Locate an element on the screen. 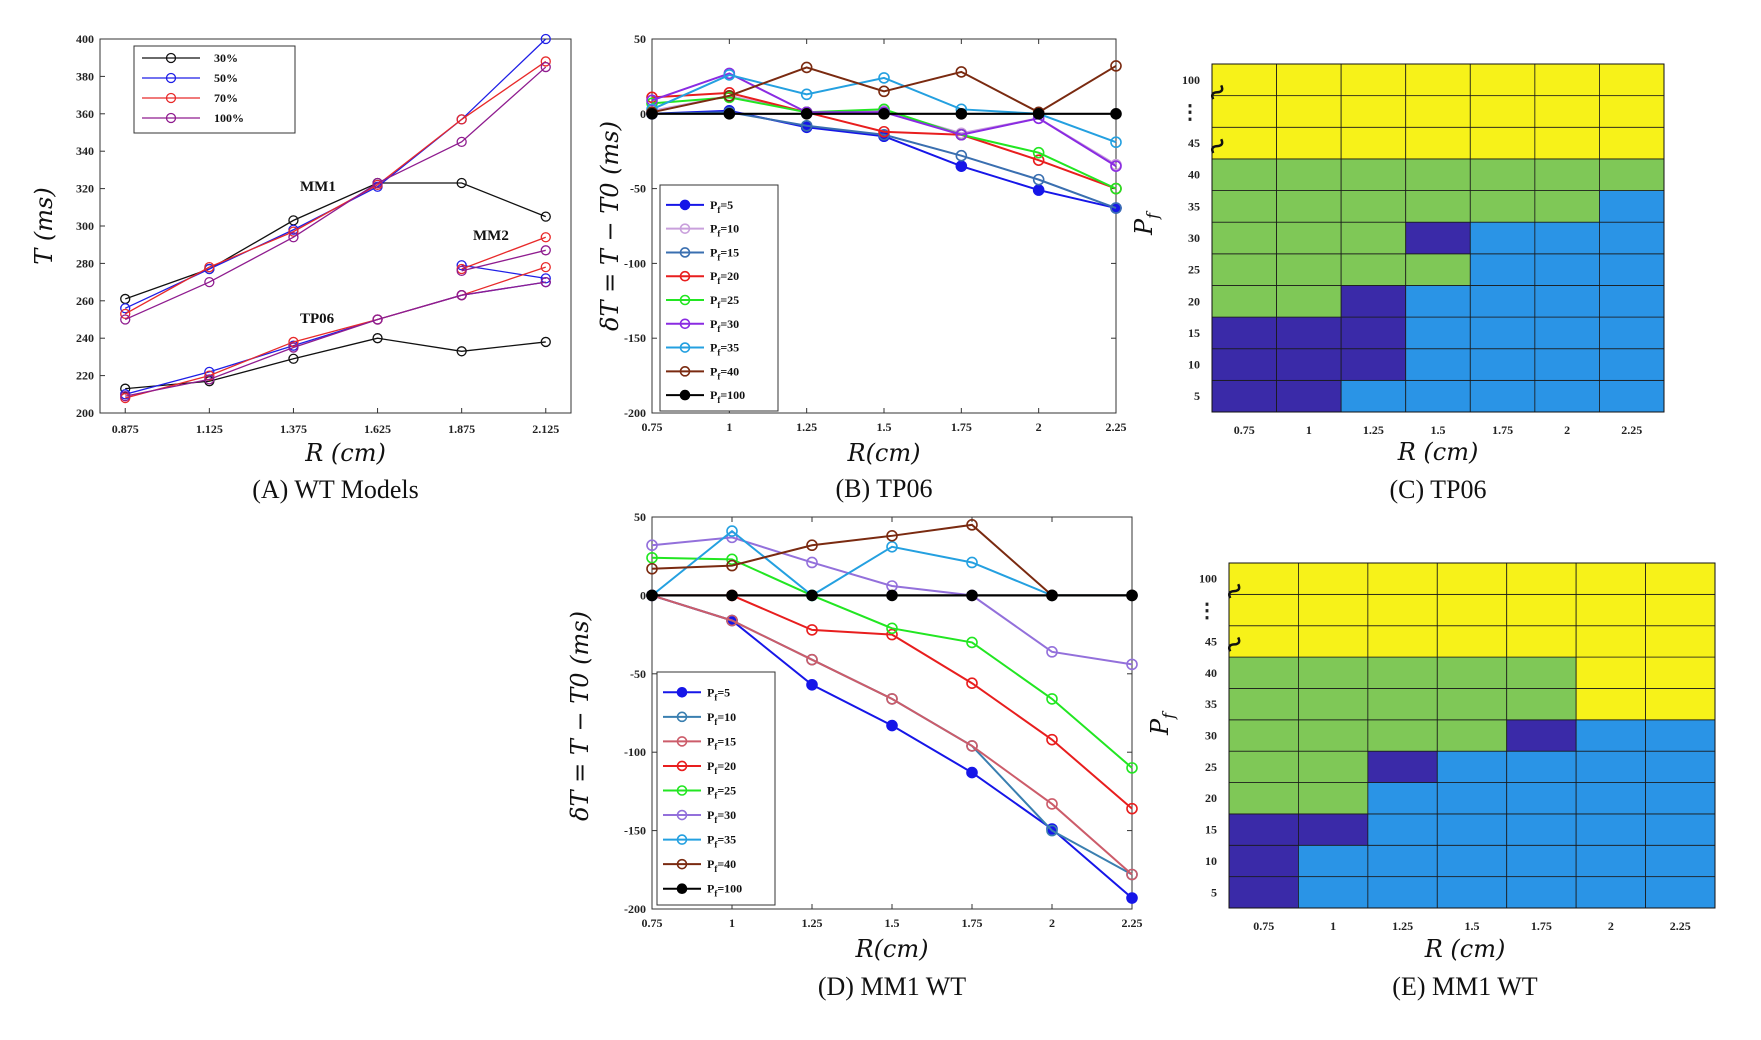 Image resolution: width=1761 pixels, height=1040 pixels. y-tick-label: 25 is located at coordinates (1194, 270).